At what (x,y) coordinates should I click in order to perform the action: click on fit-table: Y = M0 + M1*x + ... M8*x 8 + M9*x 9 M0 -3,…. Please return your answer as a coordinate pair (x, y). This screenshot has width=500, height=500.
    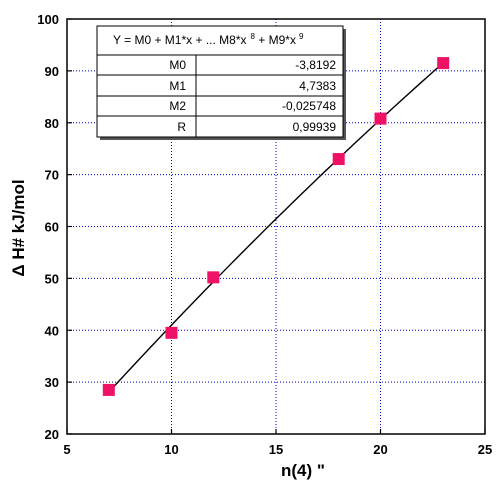
    Looking at the image, I should click on (221, 82).